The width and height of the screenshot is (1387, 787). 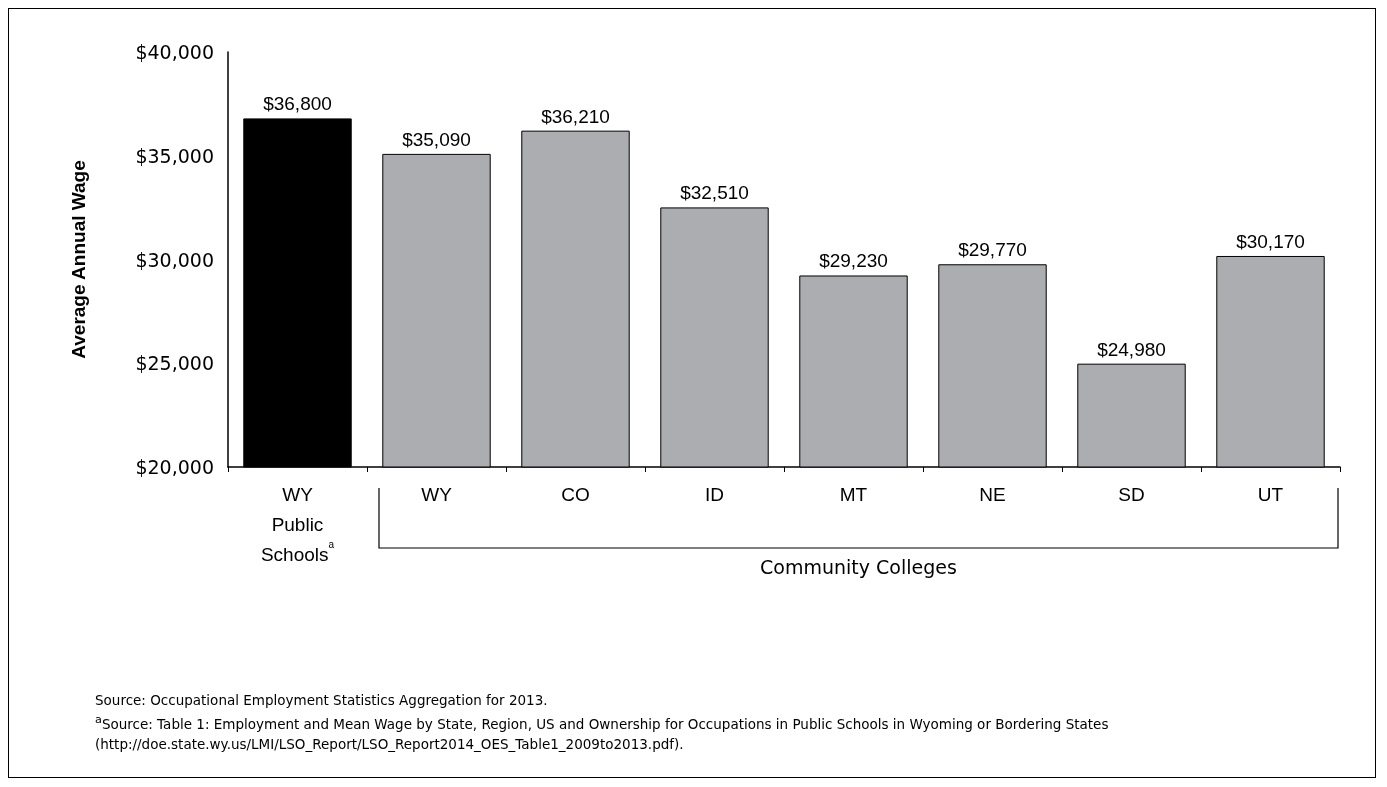 What do you see at coordinates (1270, 494) in the screenshot?
I see `x-tick-label: UT` at bounding box center [1270, 494].